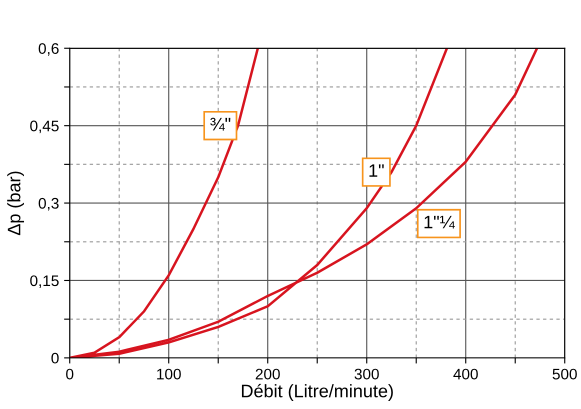 This screenshot has height=409, width=581. Describe the element at coordinates (317, 392) in the screenshot. I see `x-axis-title: Débit (Litre/minute)` at that location.